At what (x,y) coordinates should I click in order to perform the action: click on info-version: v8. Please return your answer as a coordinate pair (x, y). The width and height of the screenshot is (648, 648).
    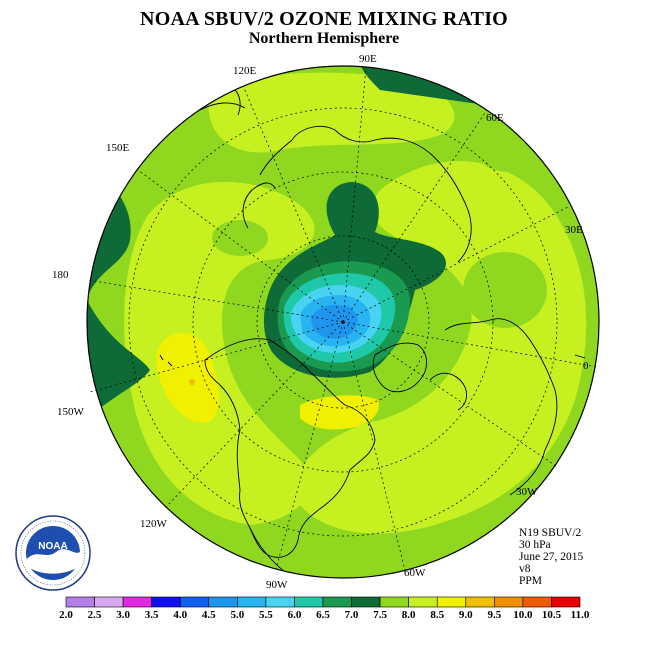
    Looking at the image, I should click on (525, 569).